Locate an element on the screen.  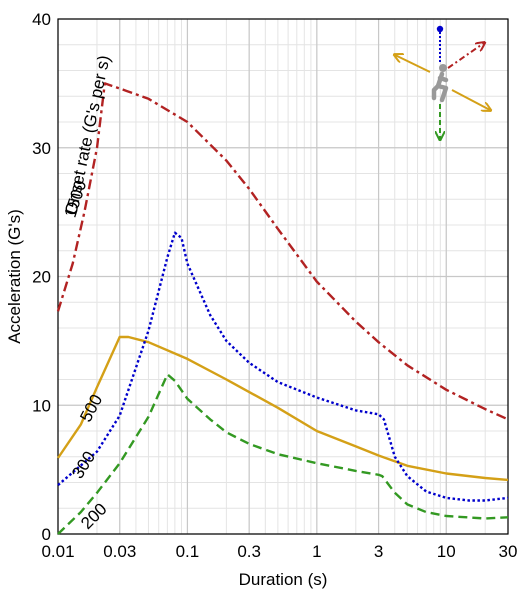
seated-person-icon is located at coordinates (440, 83).